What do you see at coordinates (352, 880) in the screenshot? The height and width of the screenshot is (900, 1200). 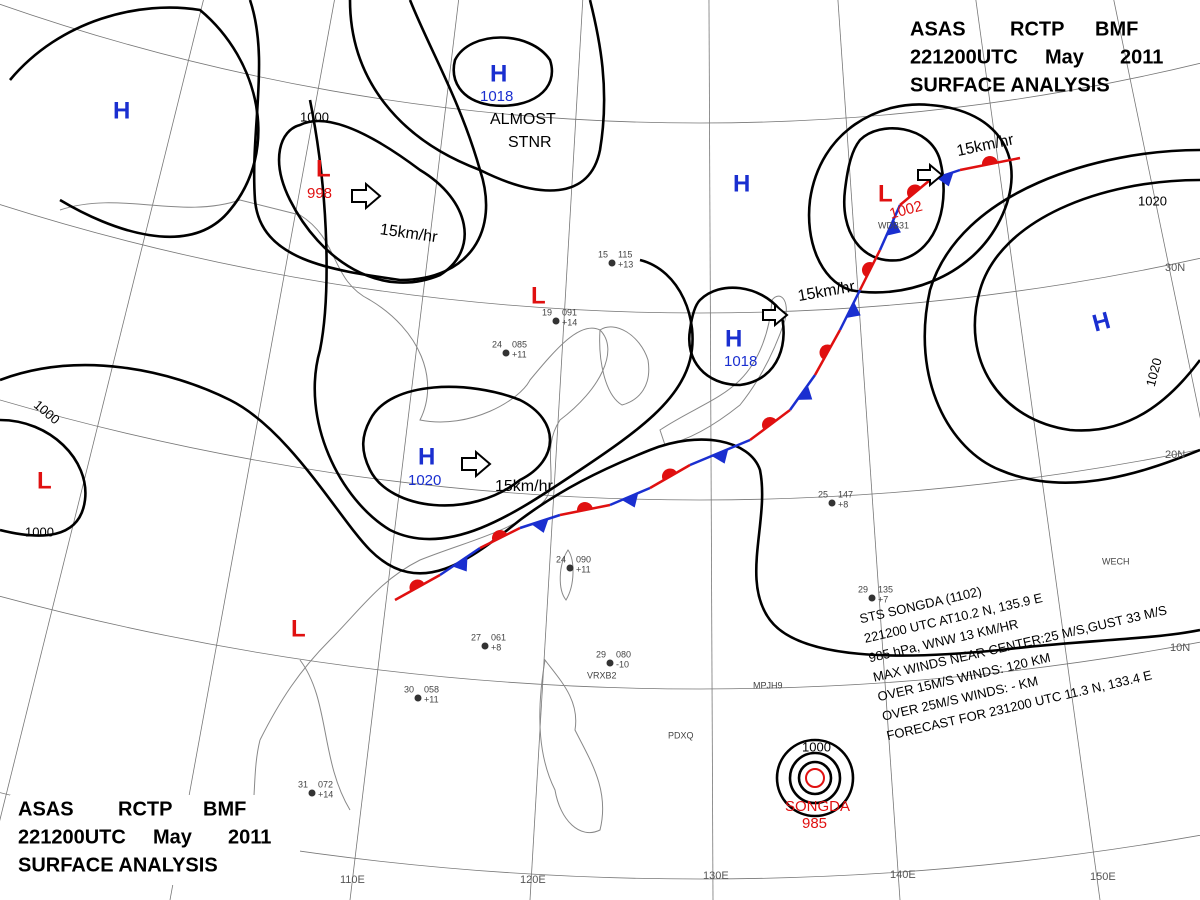 I see `longitude-label: 110E` at bounding box center [352, 880].